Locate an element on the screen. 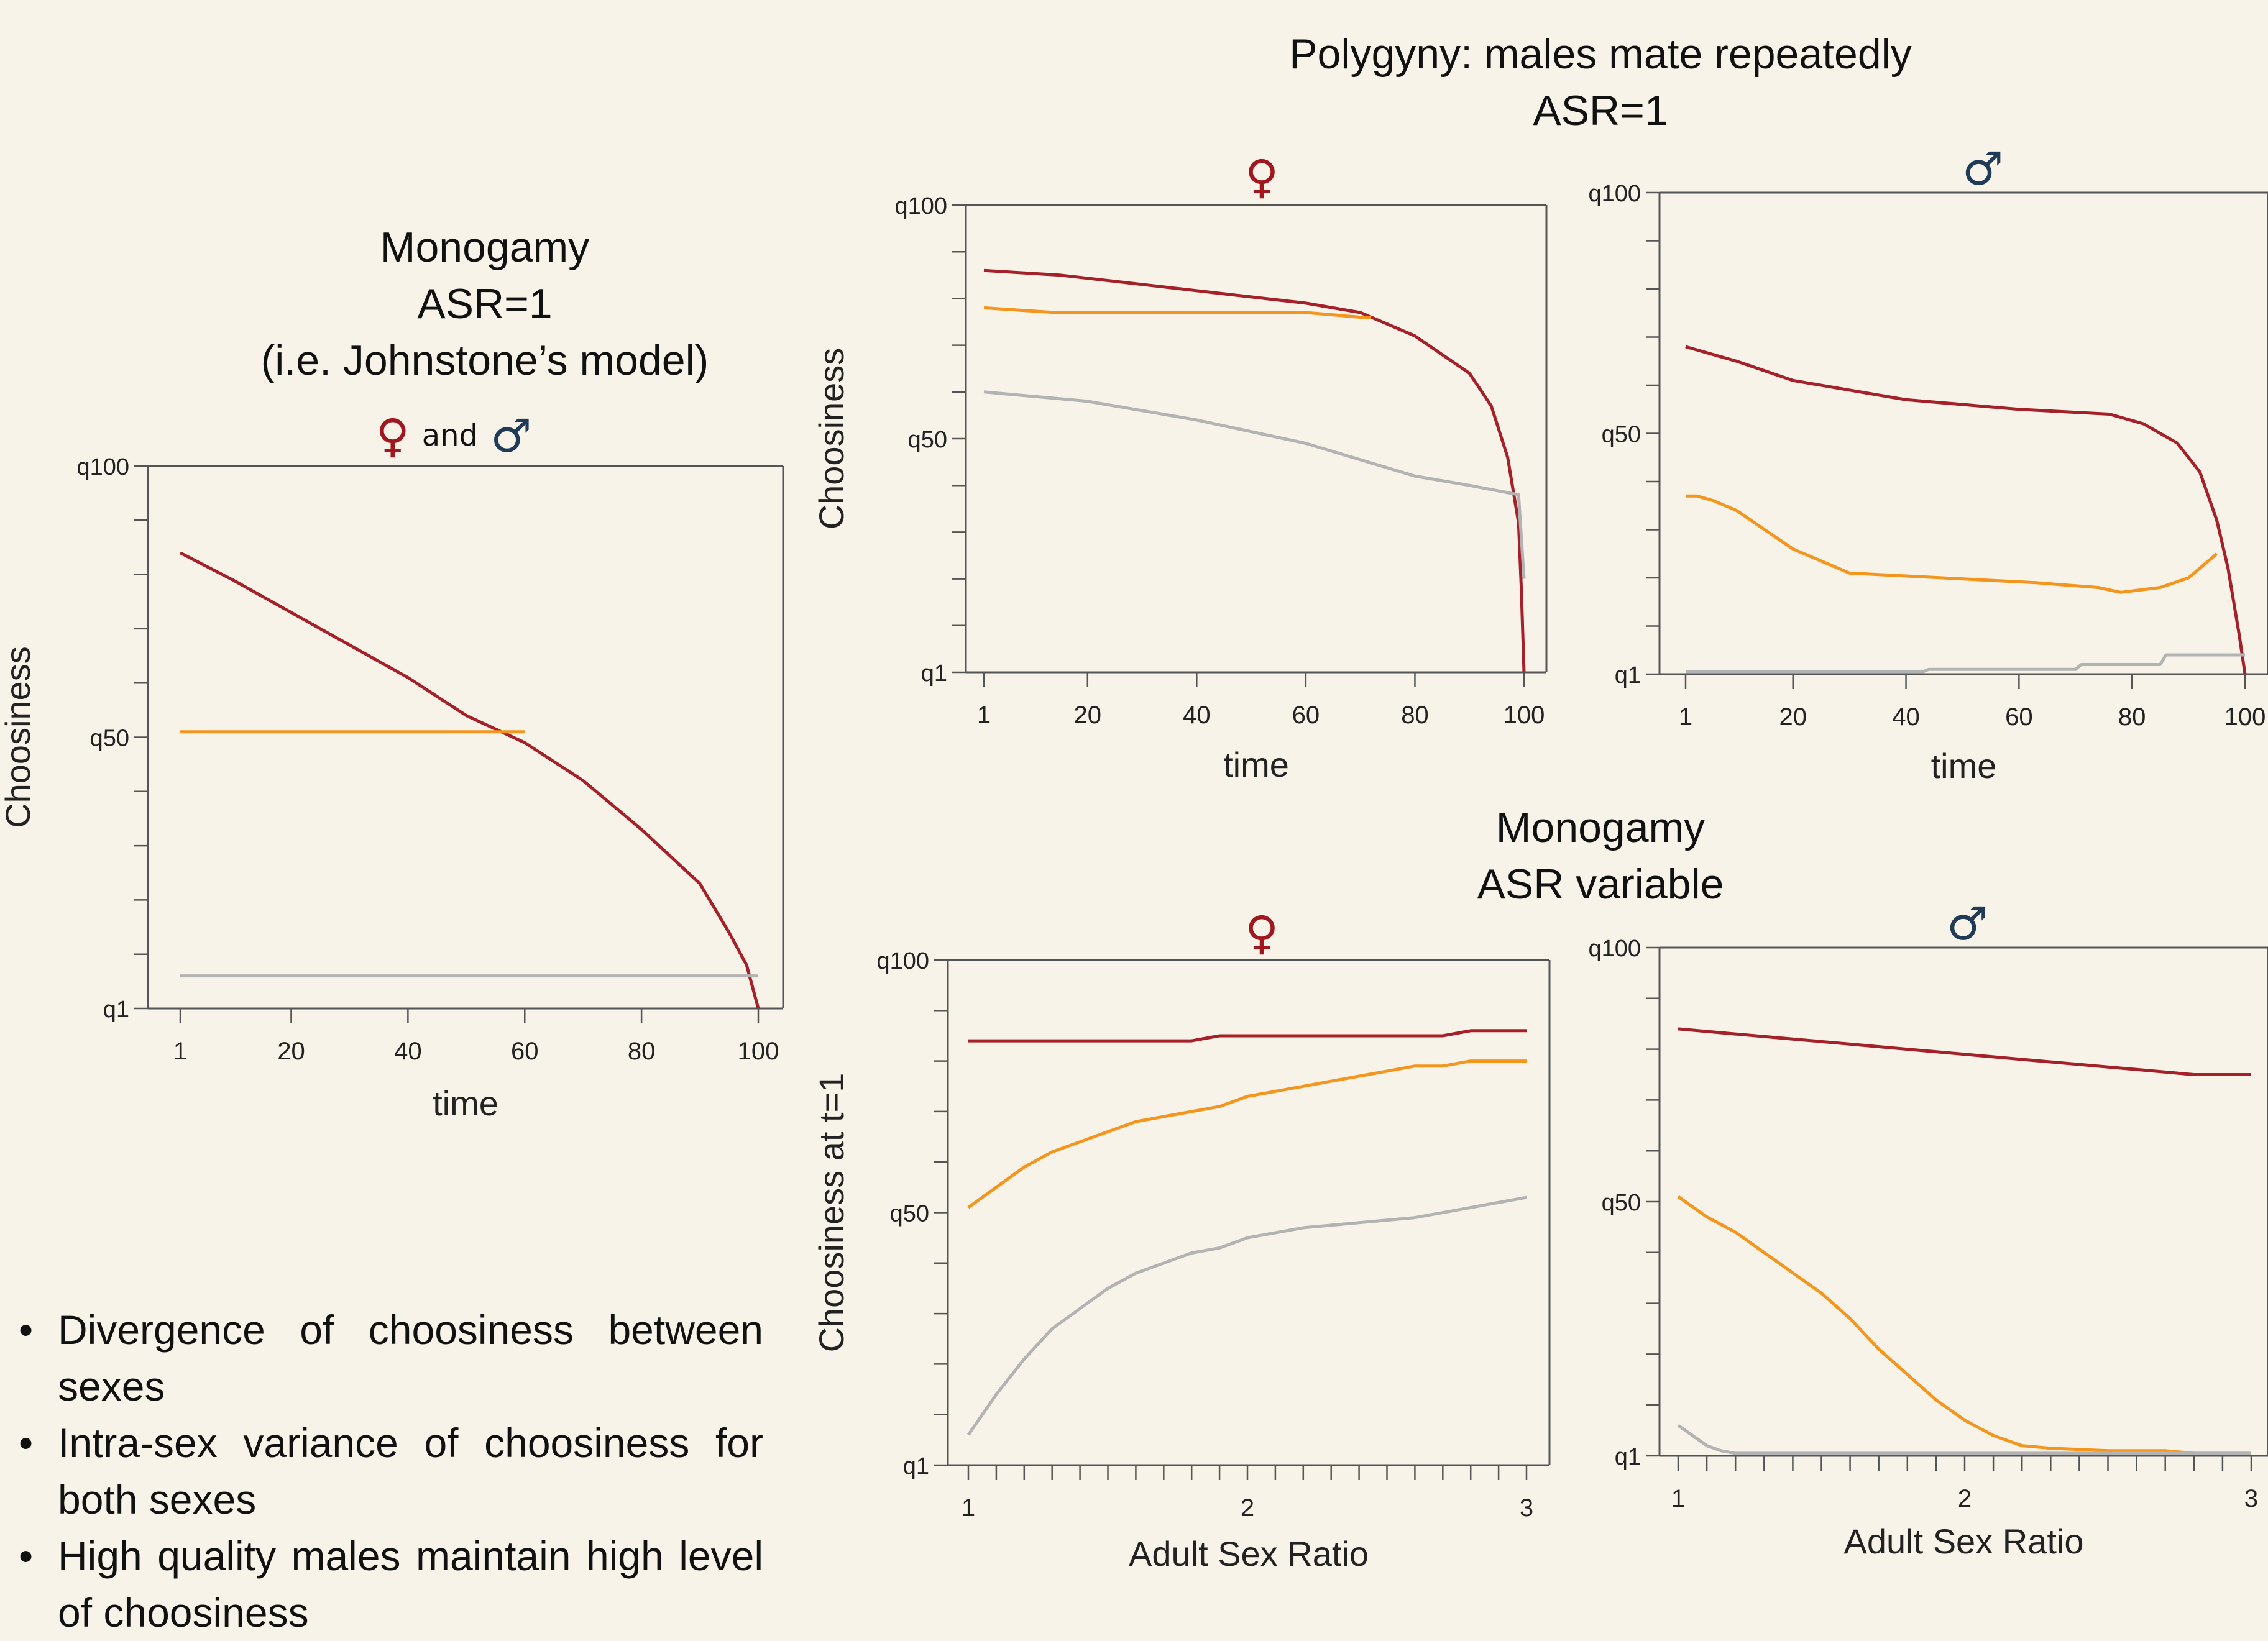  bullet-item: Divergence of choosiness between sexes is located at coordinates (387, 1358).